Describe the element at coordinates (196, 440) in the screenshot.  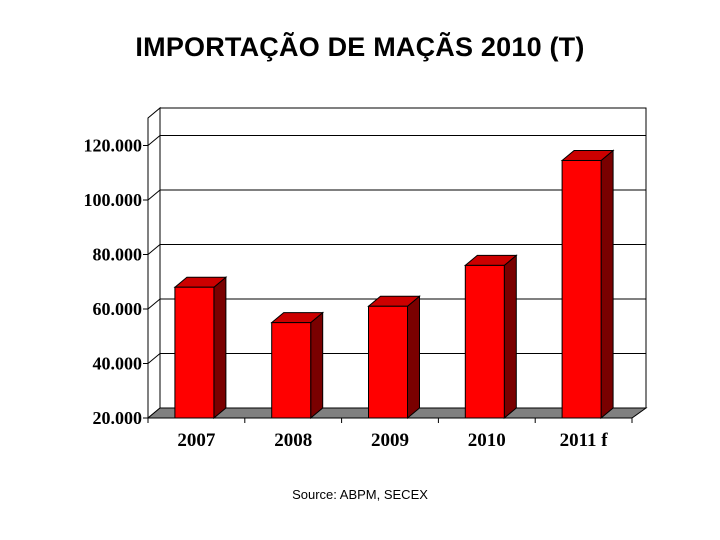
I see `x-tick-label: 2007` at that location.